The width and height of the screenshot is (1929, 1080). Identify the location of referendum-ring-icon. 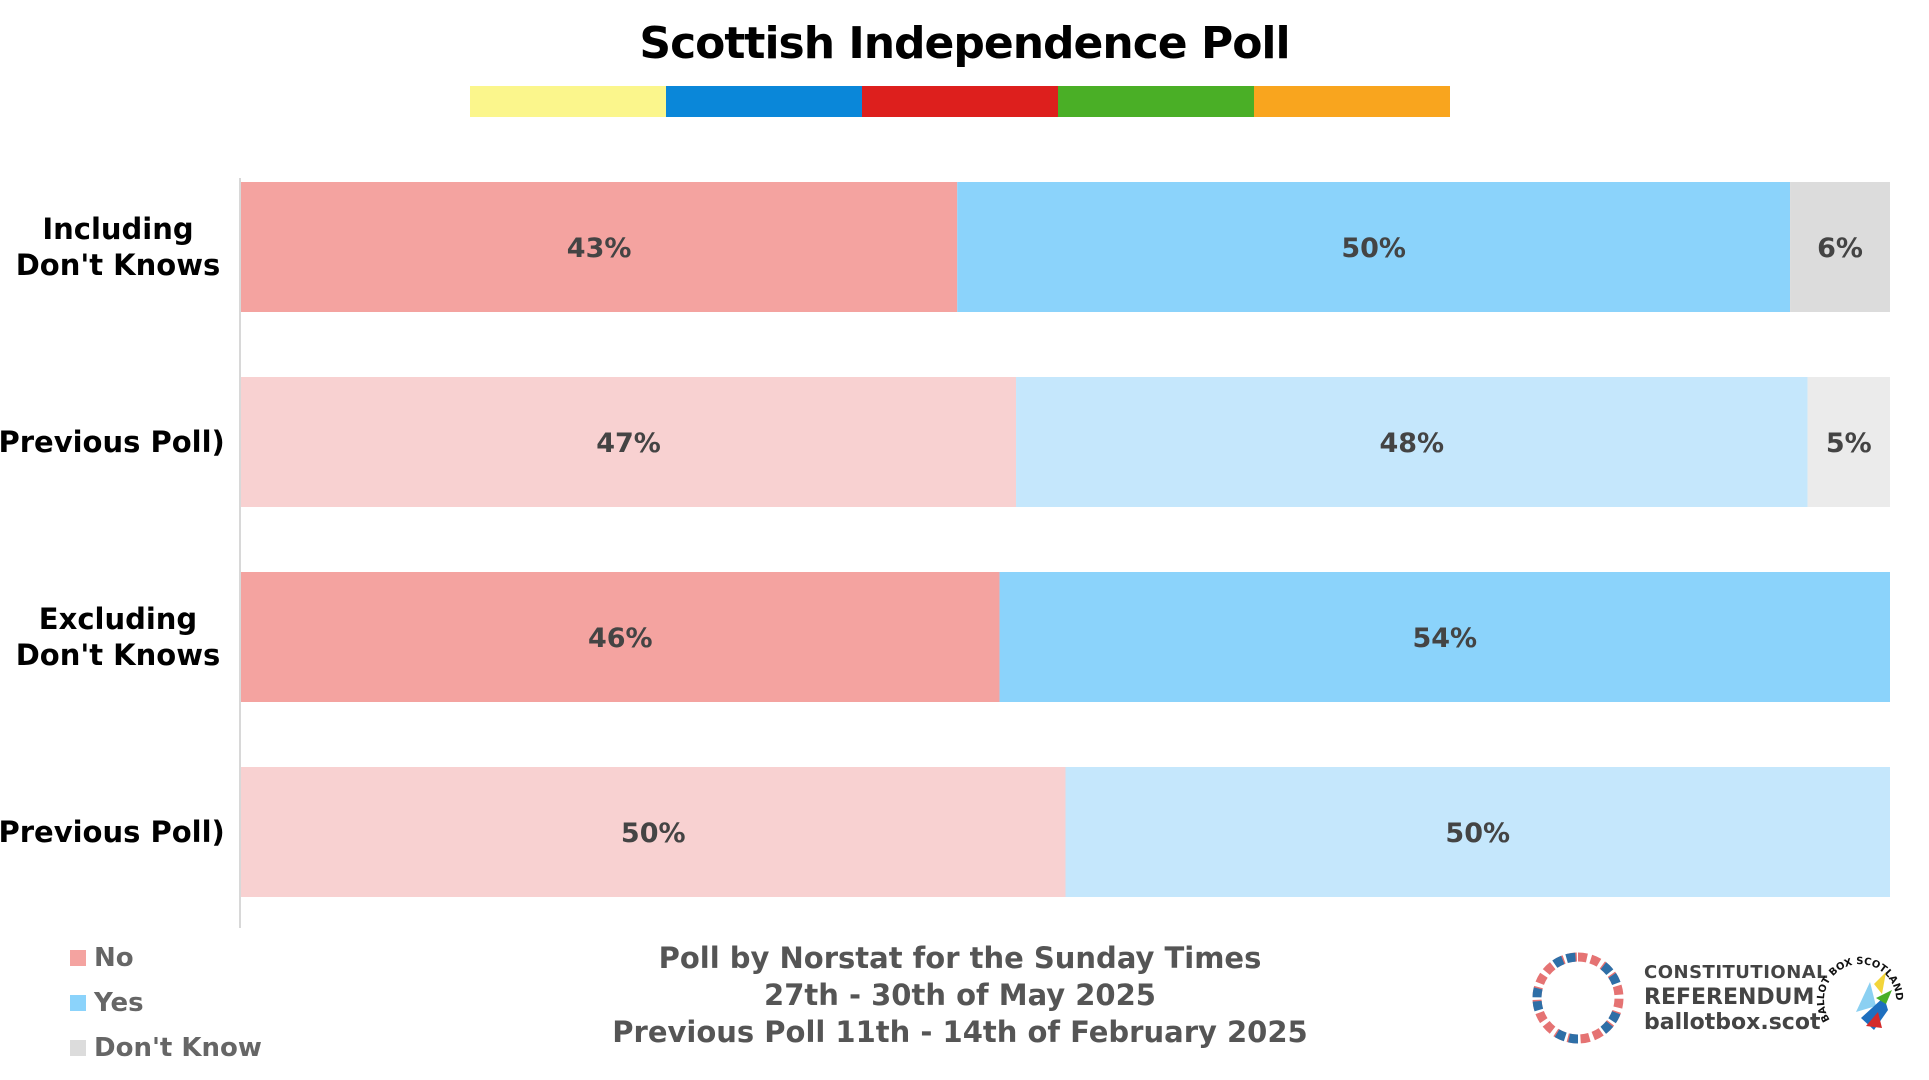
(1578, 998).